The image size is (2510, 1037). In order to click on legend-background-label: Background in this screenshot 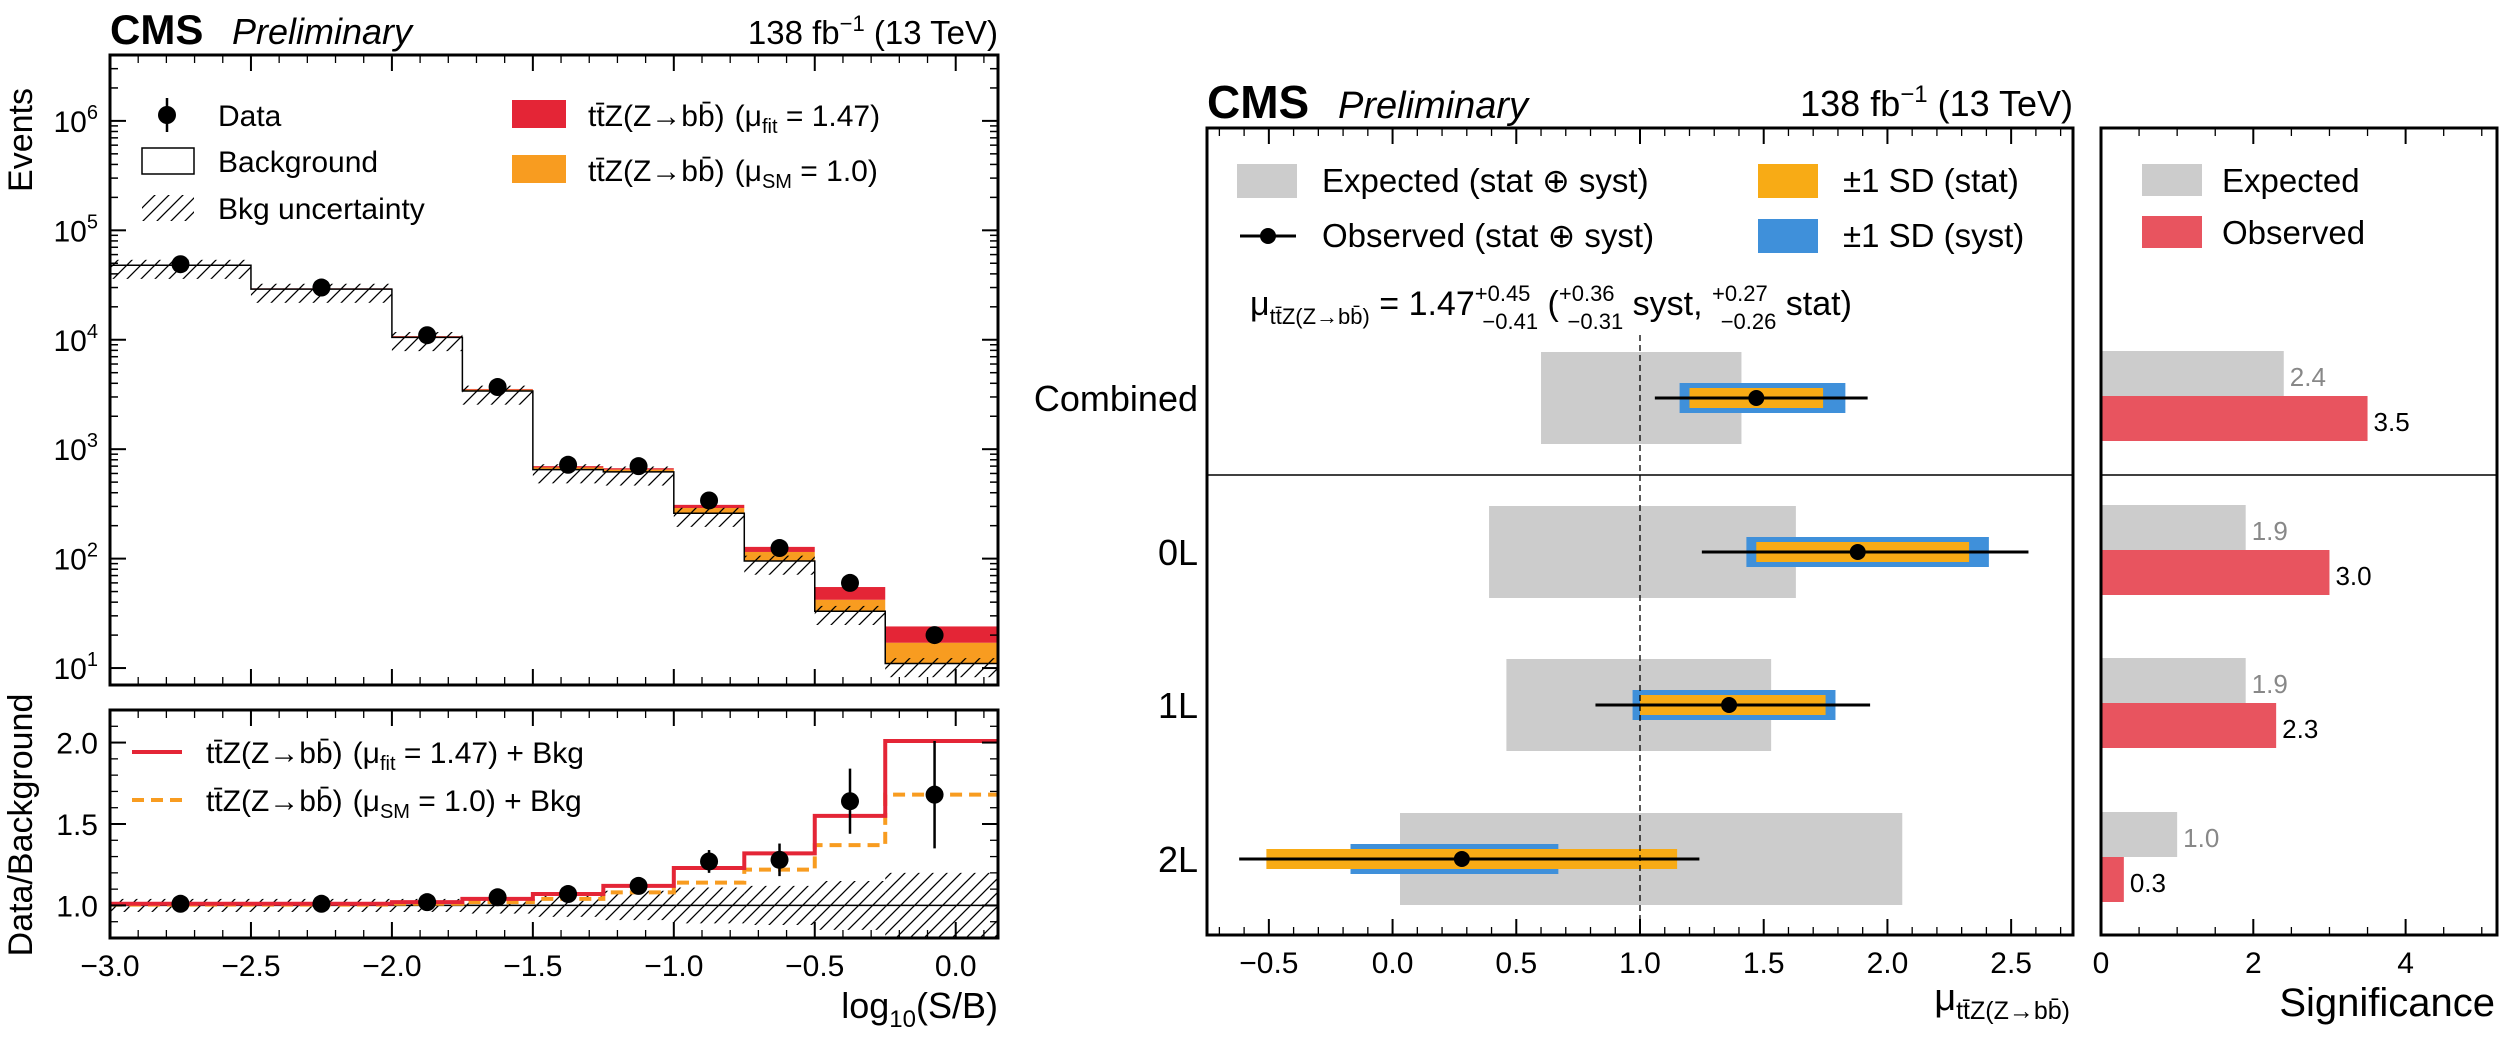, I will do `click(298, 162)`.